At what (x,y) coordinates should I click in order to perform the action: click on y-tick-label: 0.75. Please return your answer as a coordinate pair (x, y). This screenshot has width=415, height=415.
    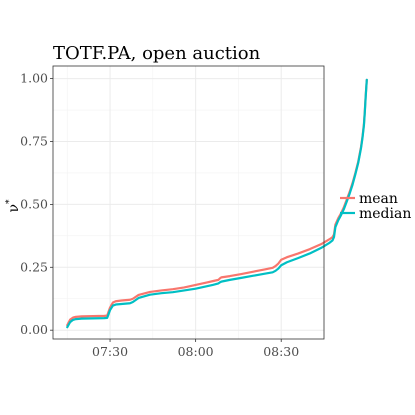
    Looking at the image, I should click on (34, 140).